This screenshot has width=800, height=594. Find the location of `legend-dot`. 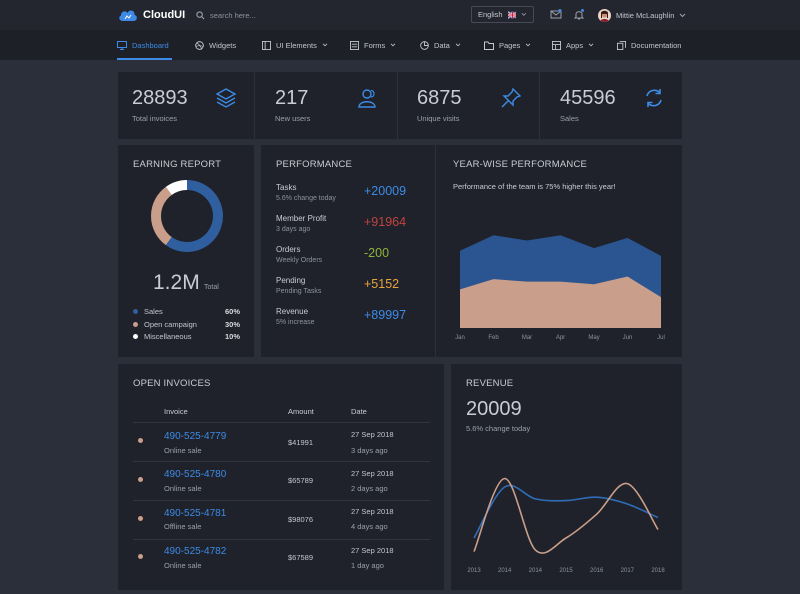

legend-dot is located at coordinates (135, 311).